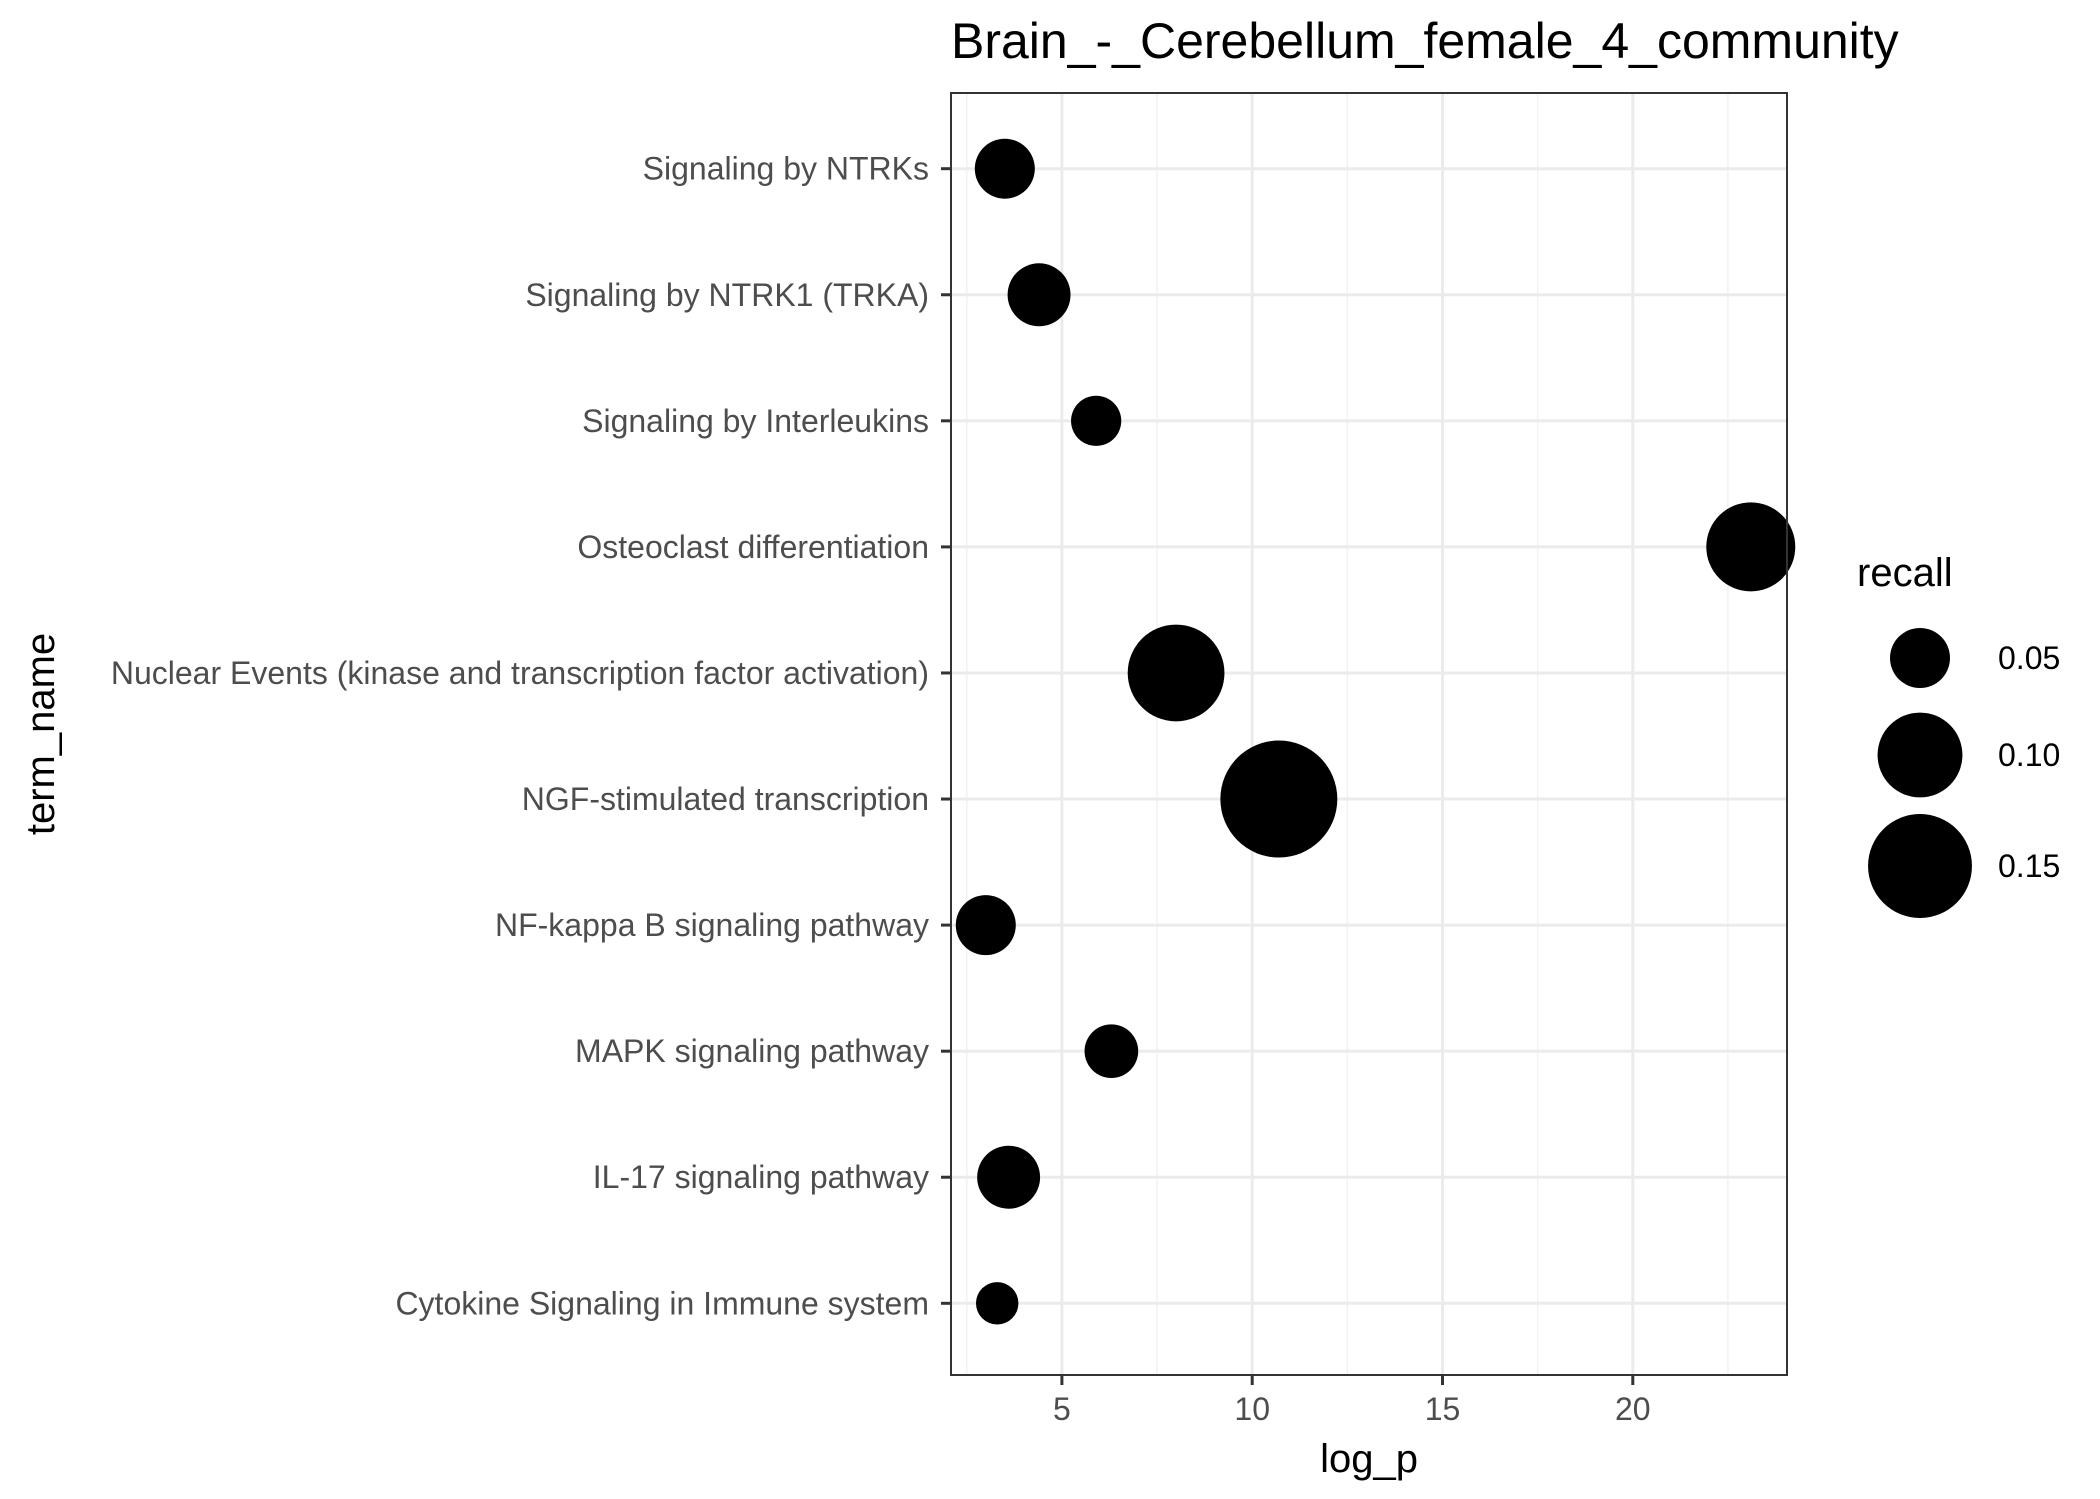  What do you see at coordinates (662, 1303) in the screenshot?
I see `y-tick-label: Cytokine Signaling in Immune system` at bounding box center [662, 1303].